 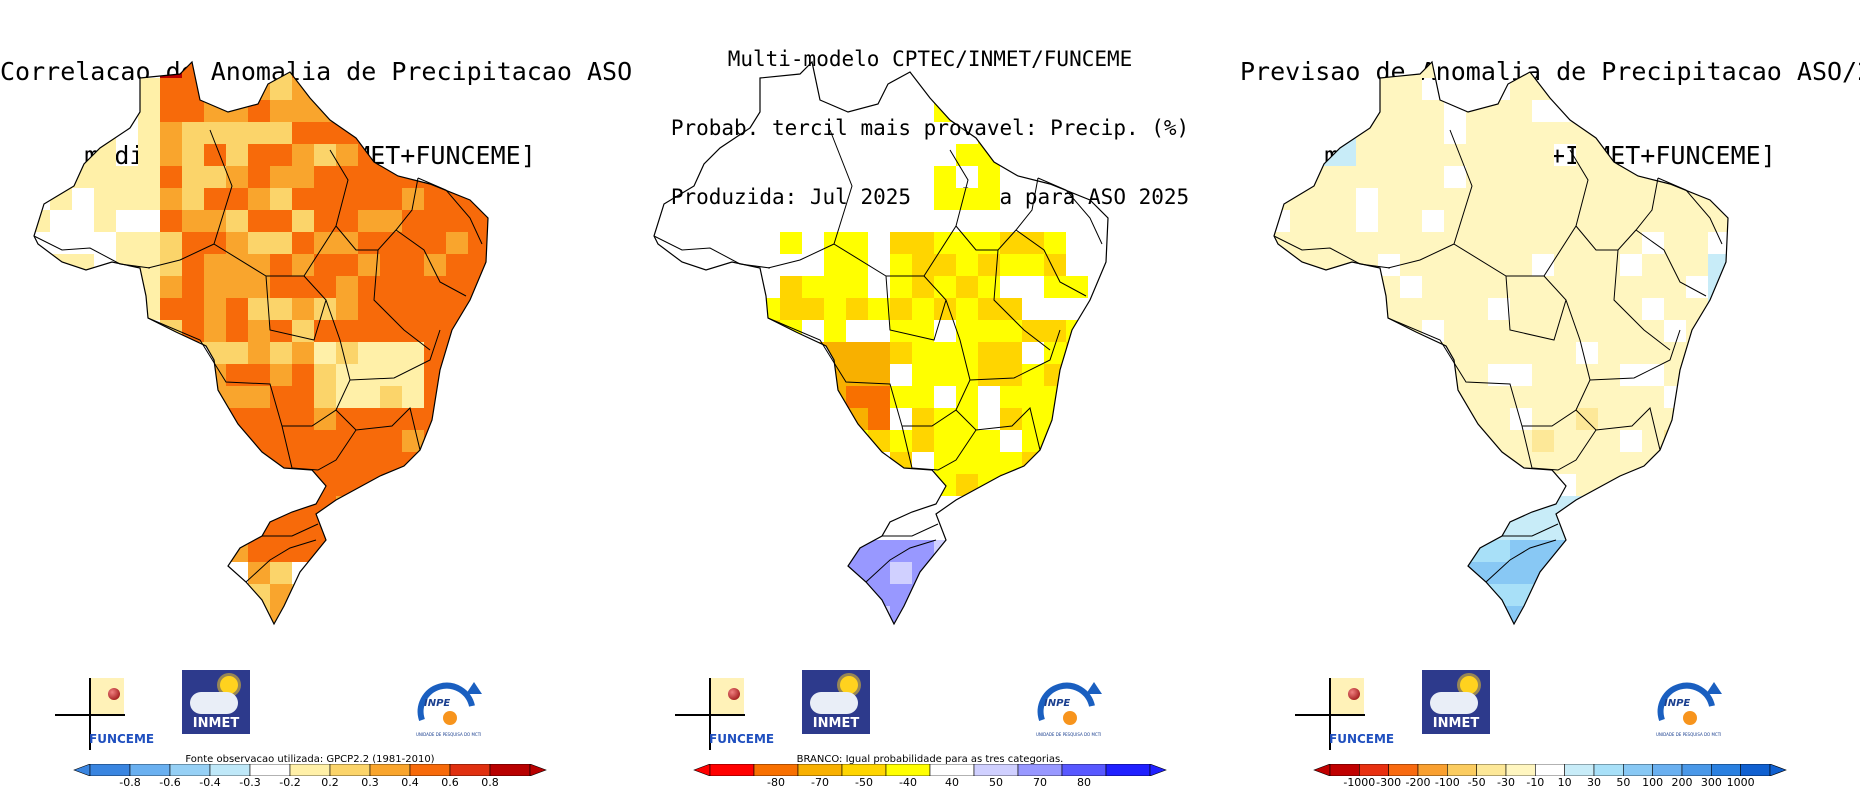 I want to click on border-line, so click(x=712, y=252).